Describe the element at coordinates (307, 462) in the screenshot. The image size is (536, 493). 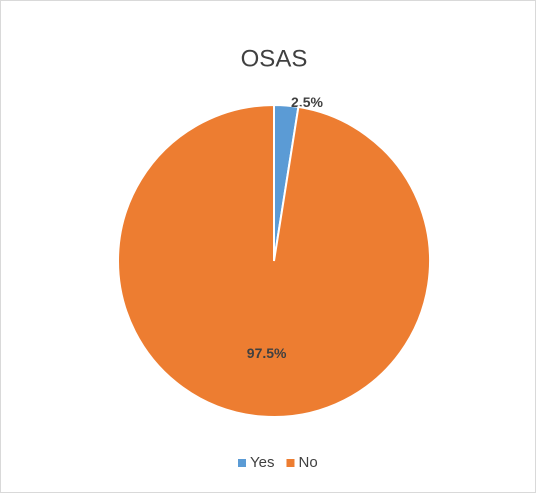
I see `legend-label: No` at that location.